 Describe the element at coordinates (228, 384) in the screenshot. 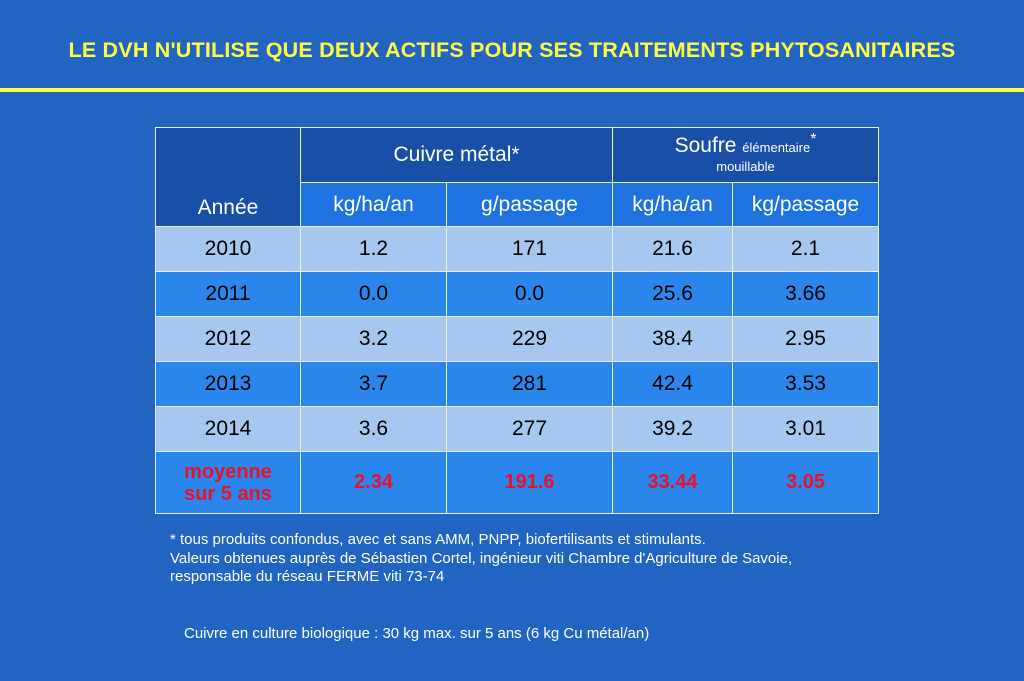

I see `year-cell: 2013` at that location.